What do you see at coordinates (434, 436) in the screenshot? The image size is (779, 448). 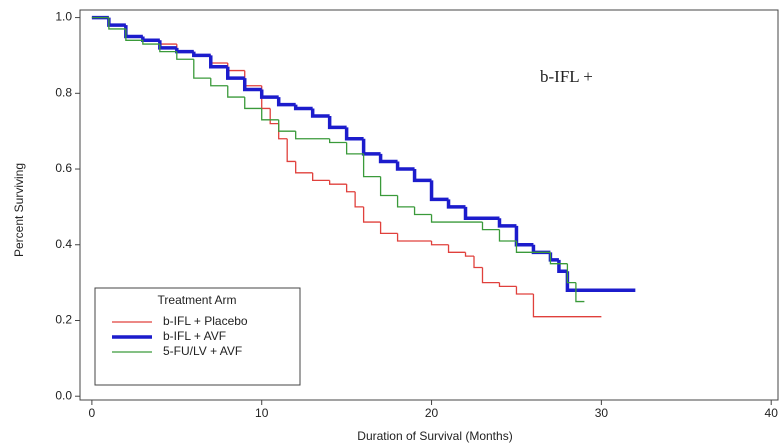 I see `x-axis-label: Duration of Survival (Months)` at bounding box center [434, 436].